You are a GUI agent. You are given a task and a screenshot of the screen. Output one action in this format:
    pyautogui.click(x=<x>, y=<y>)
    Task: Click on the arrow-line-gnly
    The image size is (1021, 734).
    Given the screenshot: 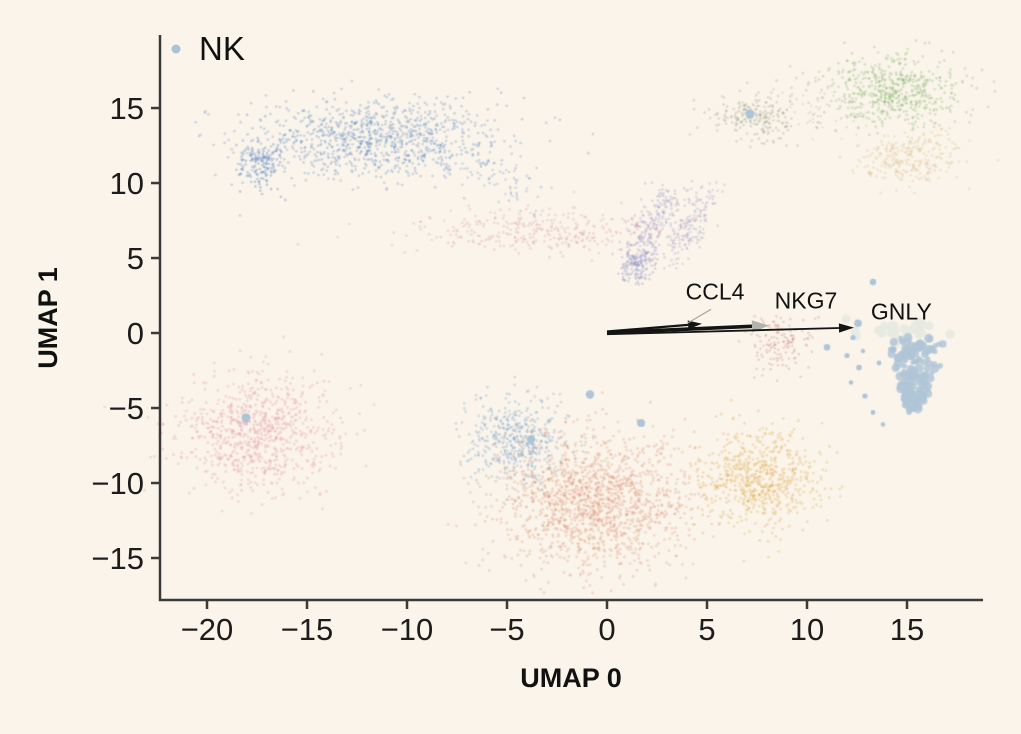 What is the action you would take?
    pyautogui.click(x=723, y=331)
    